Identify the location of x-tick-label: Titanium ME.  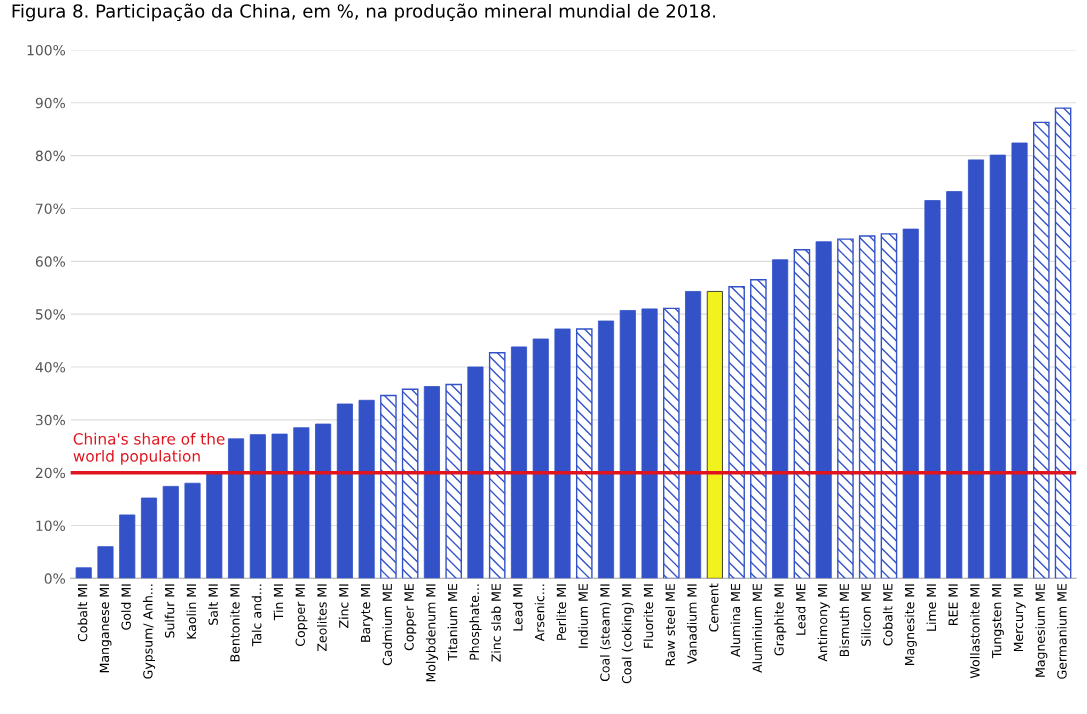
(452, 622).